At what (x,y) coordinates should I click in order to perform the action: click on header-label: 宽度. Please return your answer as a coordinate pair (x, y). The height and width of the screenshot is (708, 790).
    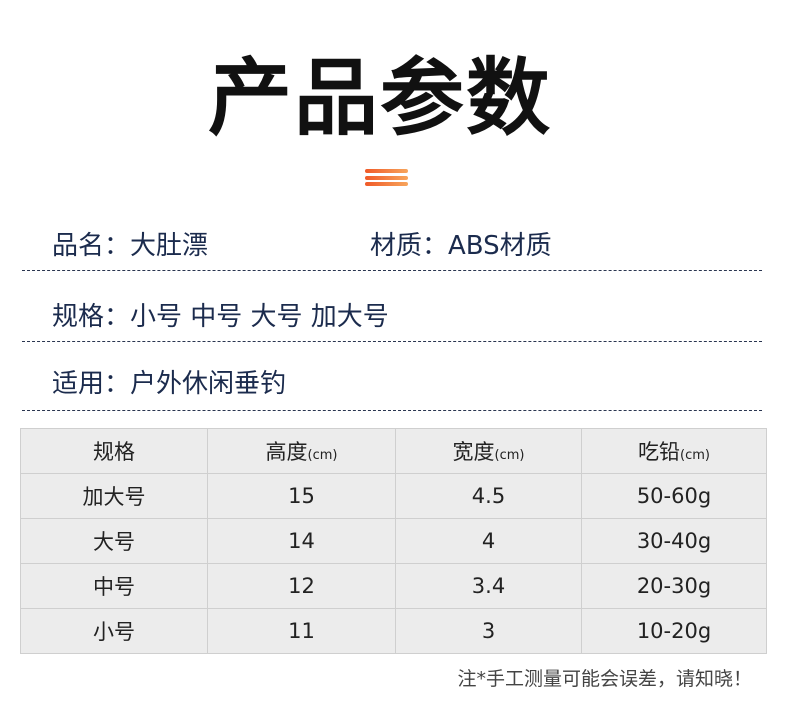
    Looking at the image, I should click on (473, 452).